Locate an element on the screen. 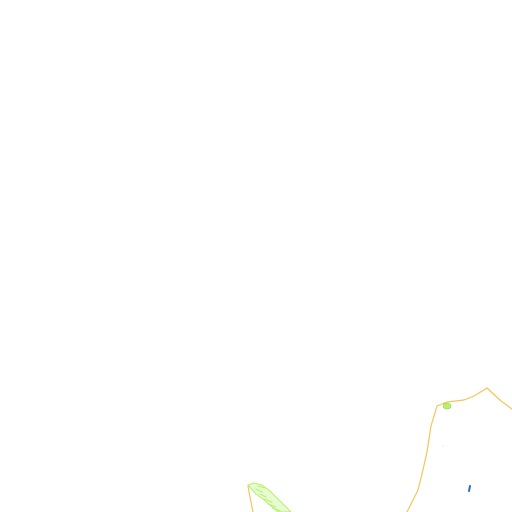 This screenshot has height=512, width=512. vegetation-hatching-southwest is located at coordinates (268, 498).